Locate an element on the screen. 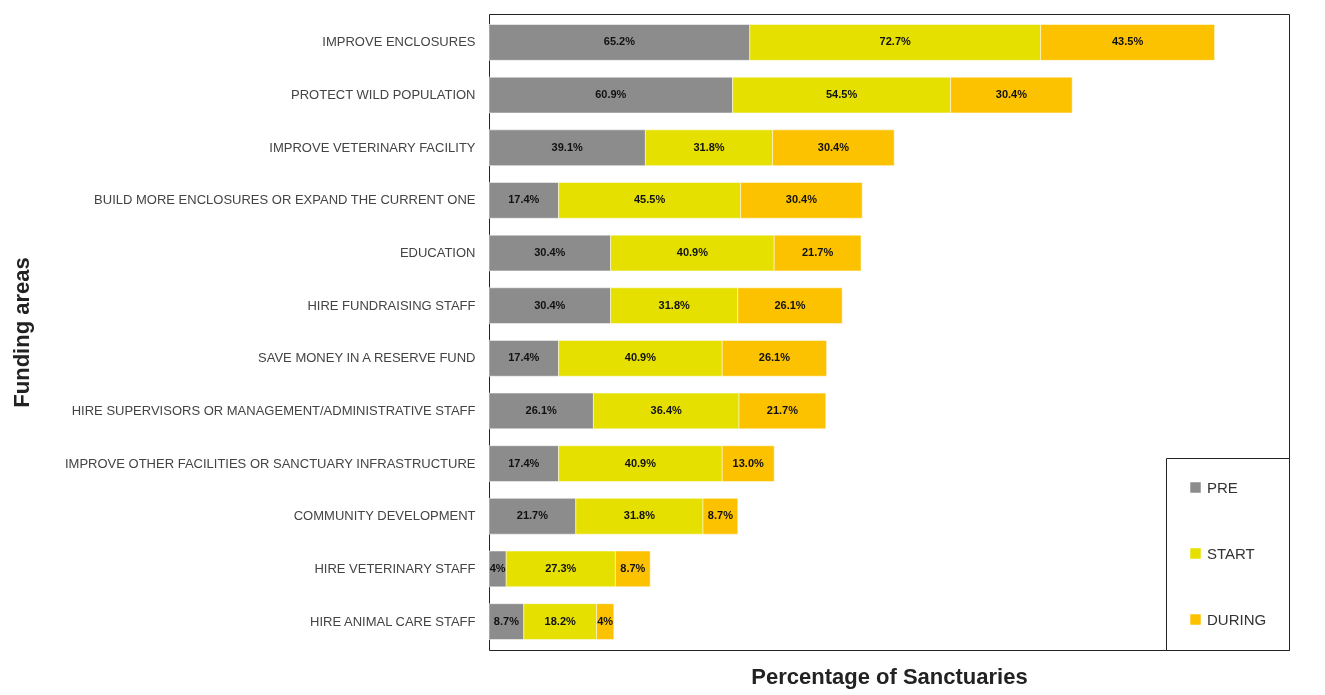 The image size is (1325, 695). data-label: 65.2% is located at coordinates (619, 41).